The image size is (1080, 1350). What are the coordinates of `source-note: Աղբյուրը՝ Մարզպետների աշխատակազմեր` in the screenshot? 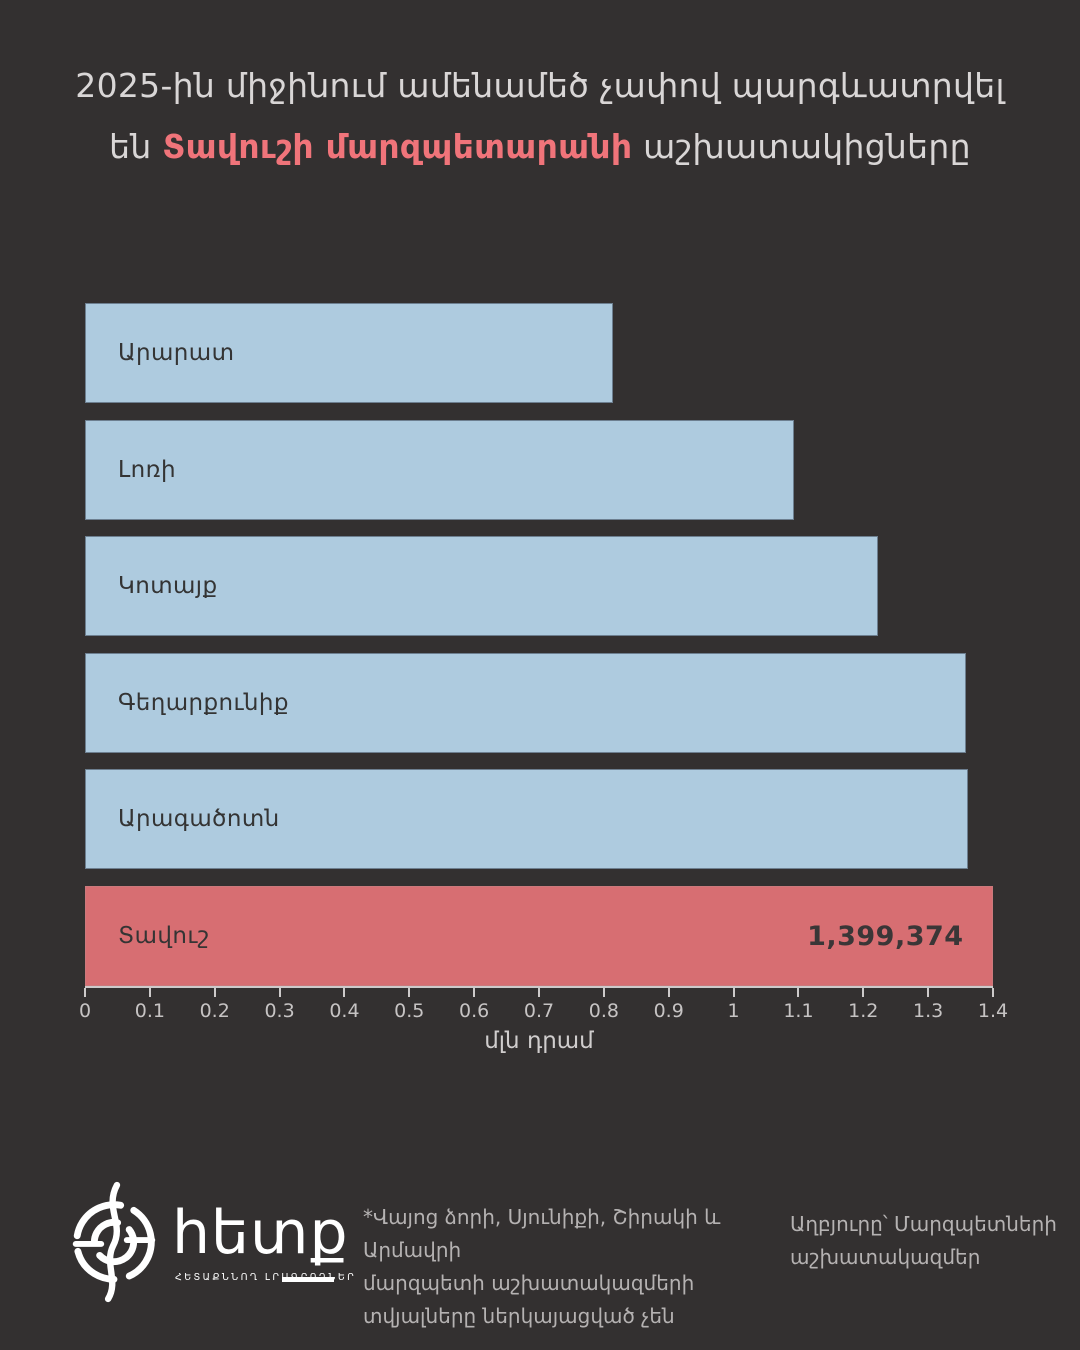 It's located at (925, 1241).